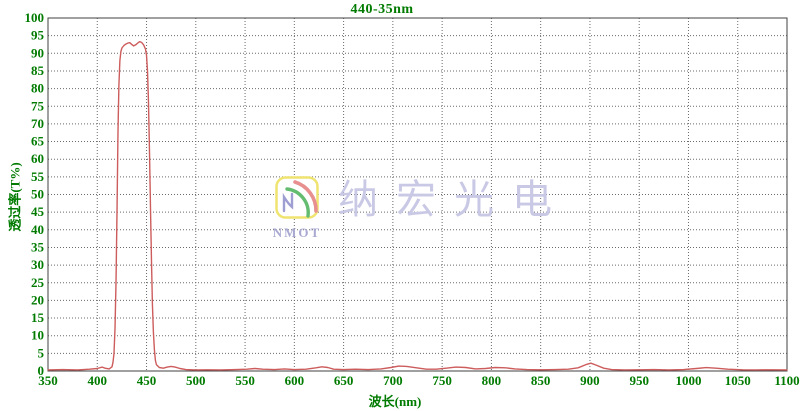  What do you see at coordinates (38, 176) in the screenshot?
I see `y-tick-label: 55` at bounding box center [38, 176].